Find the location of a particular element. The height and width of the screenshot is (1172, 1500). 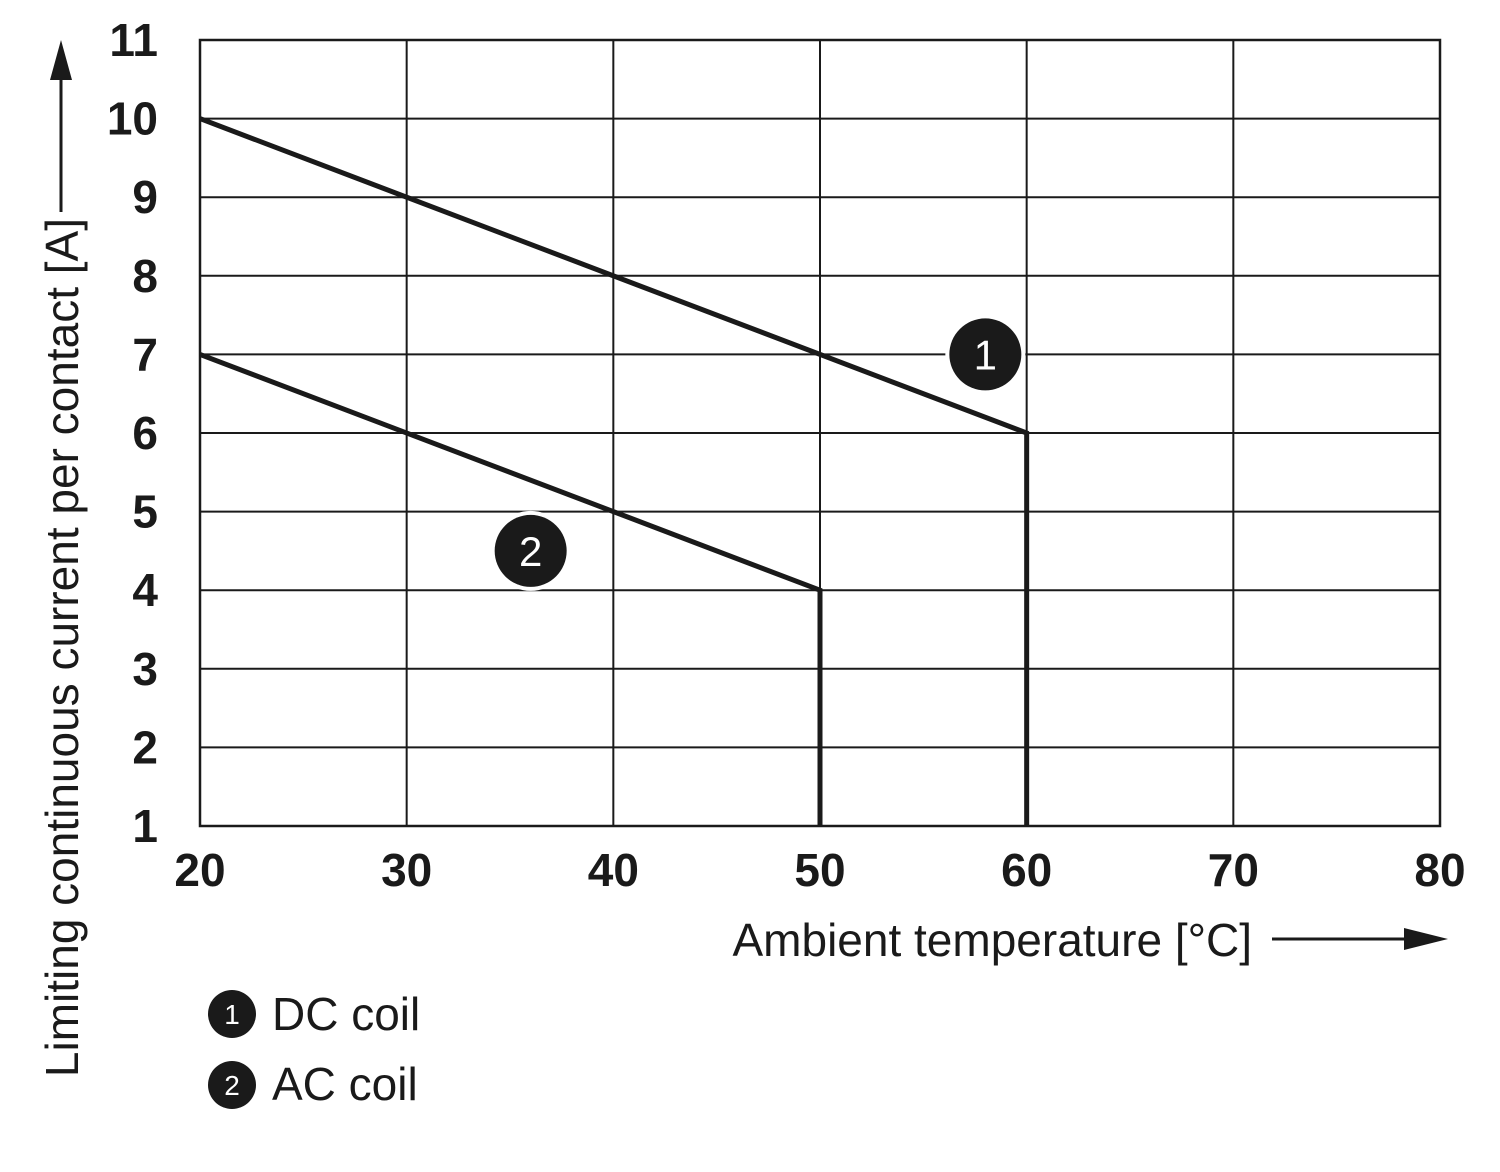

series-marker-label-1: 1 is located at coordinates (985, 354).